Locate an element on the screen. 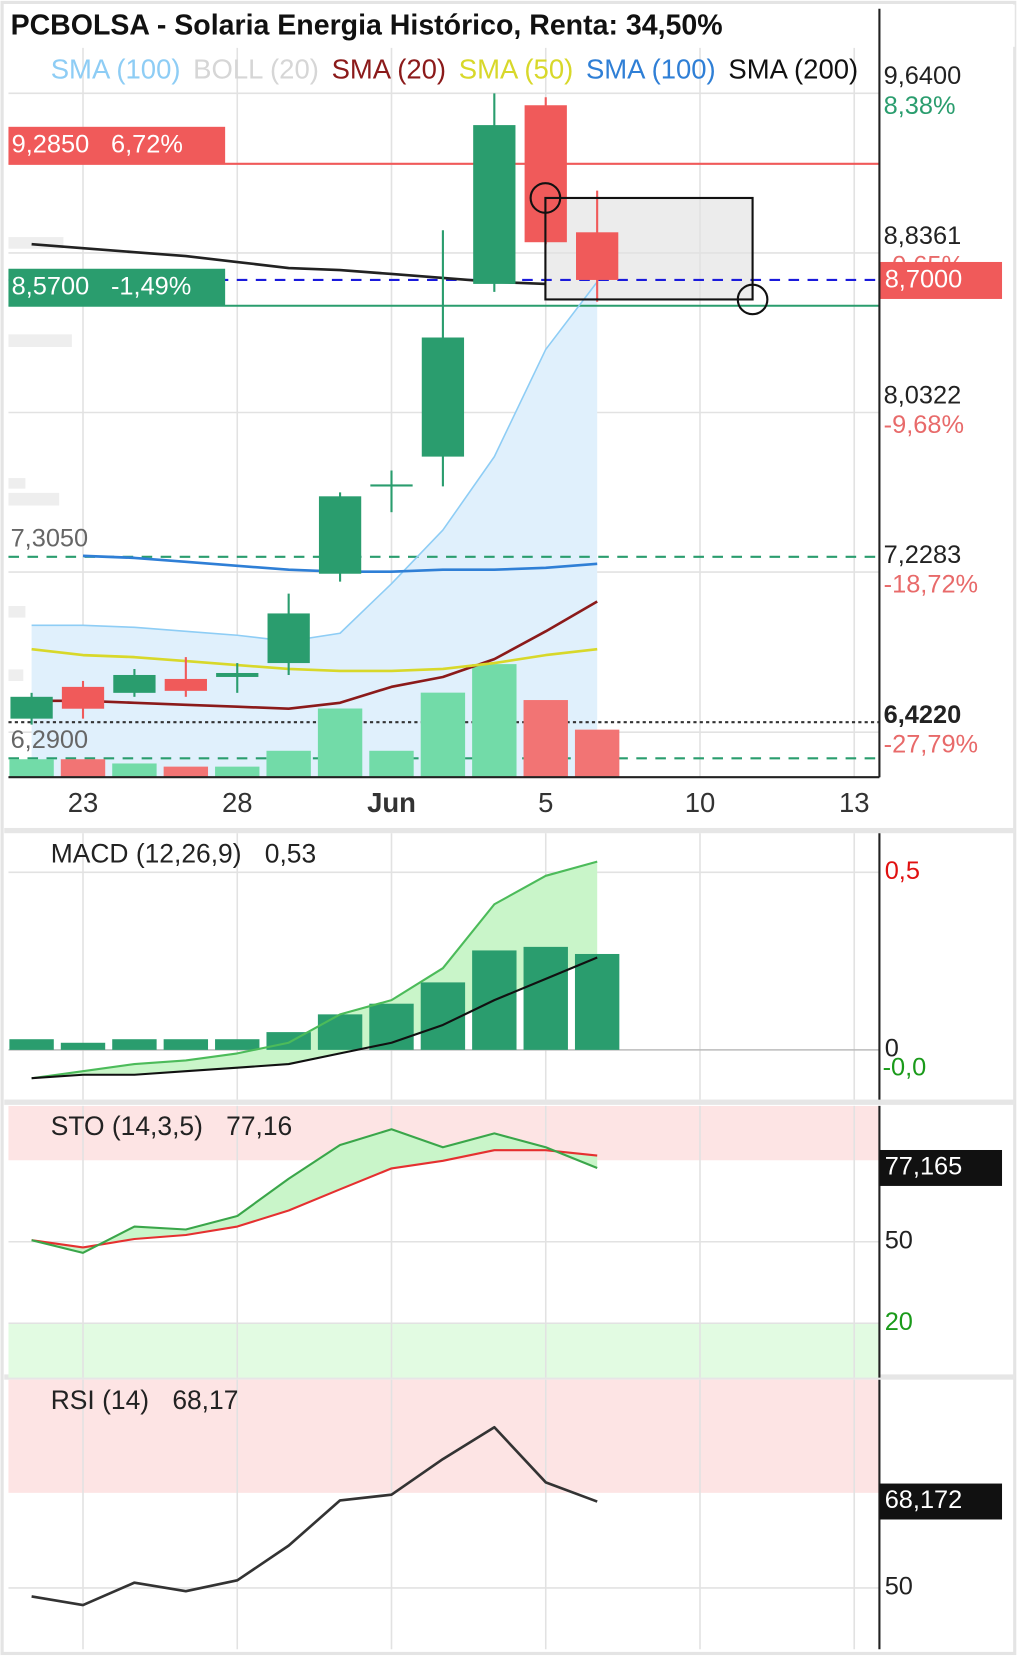  price-line-label: 9,2850 is located at coordinates (51, 145).